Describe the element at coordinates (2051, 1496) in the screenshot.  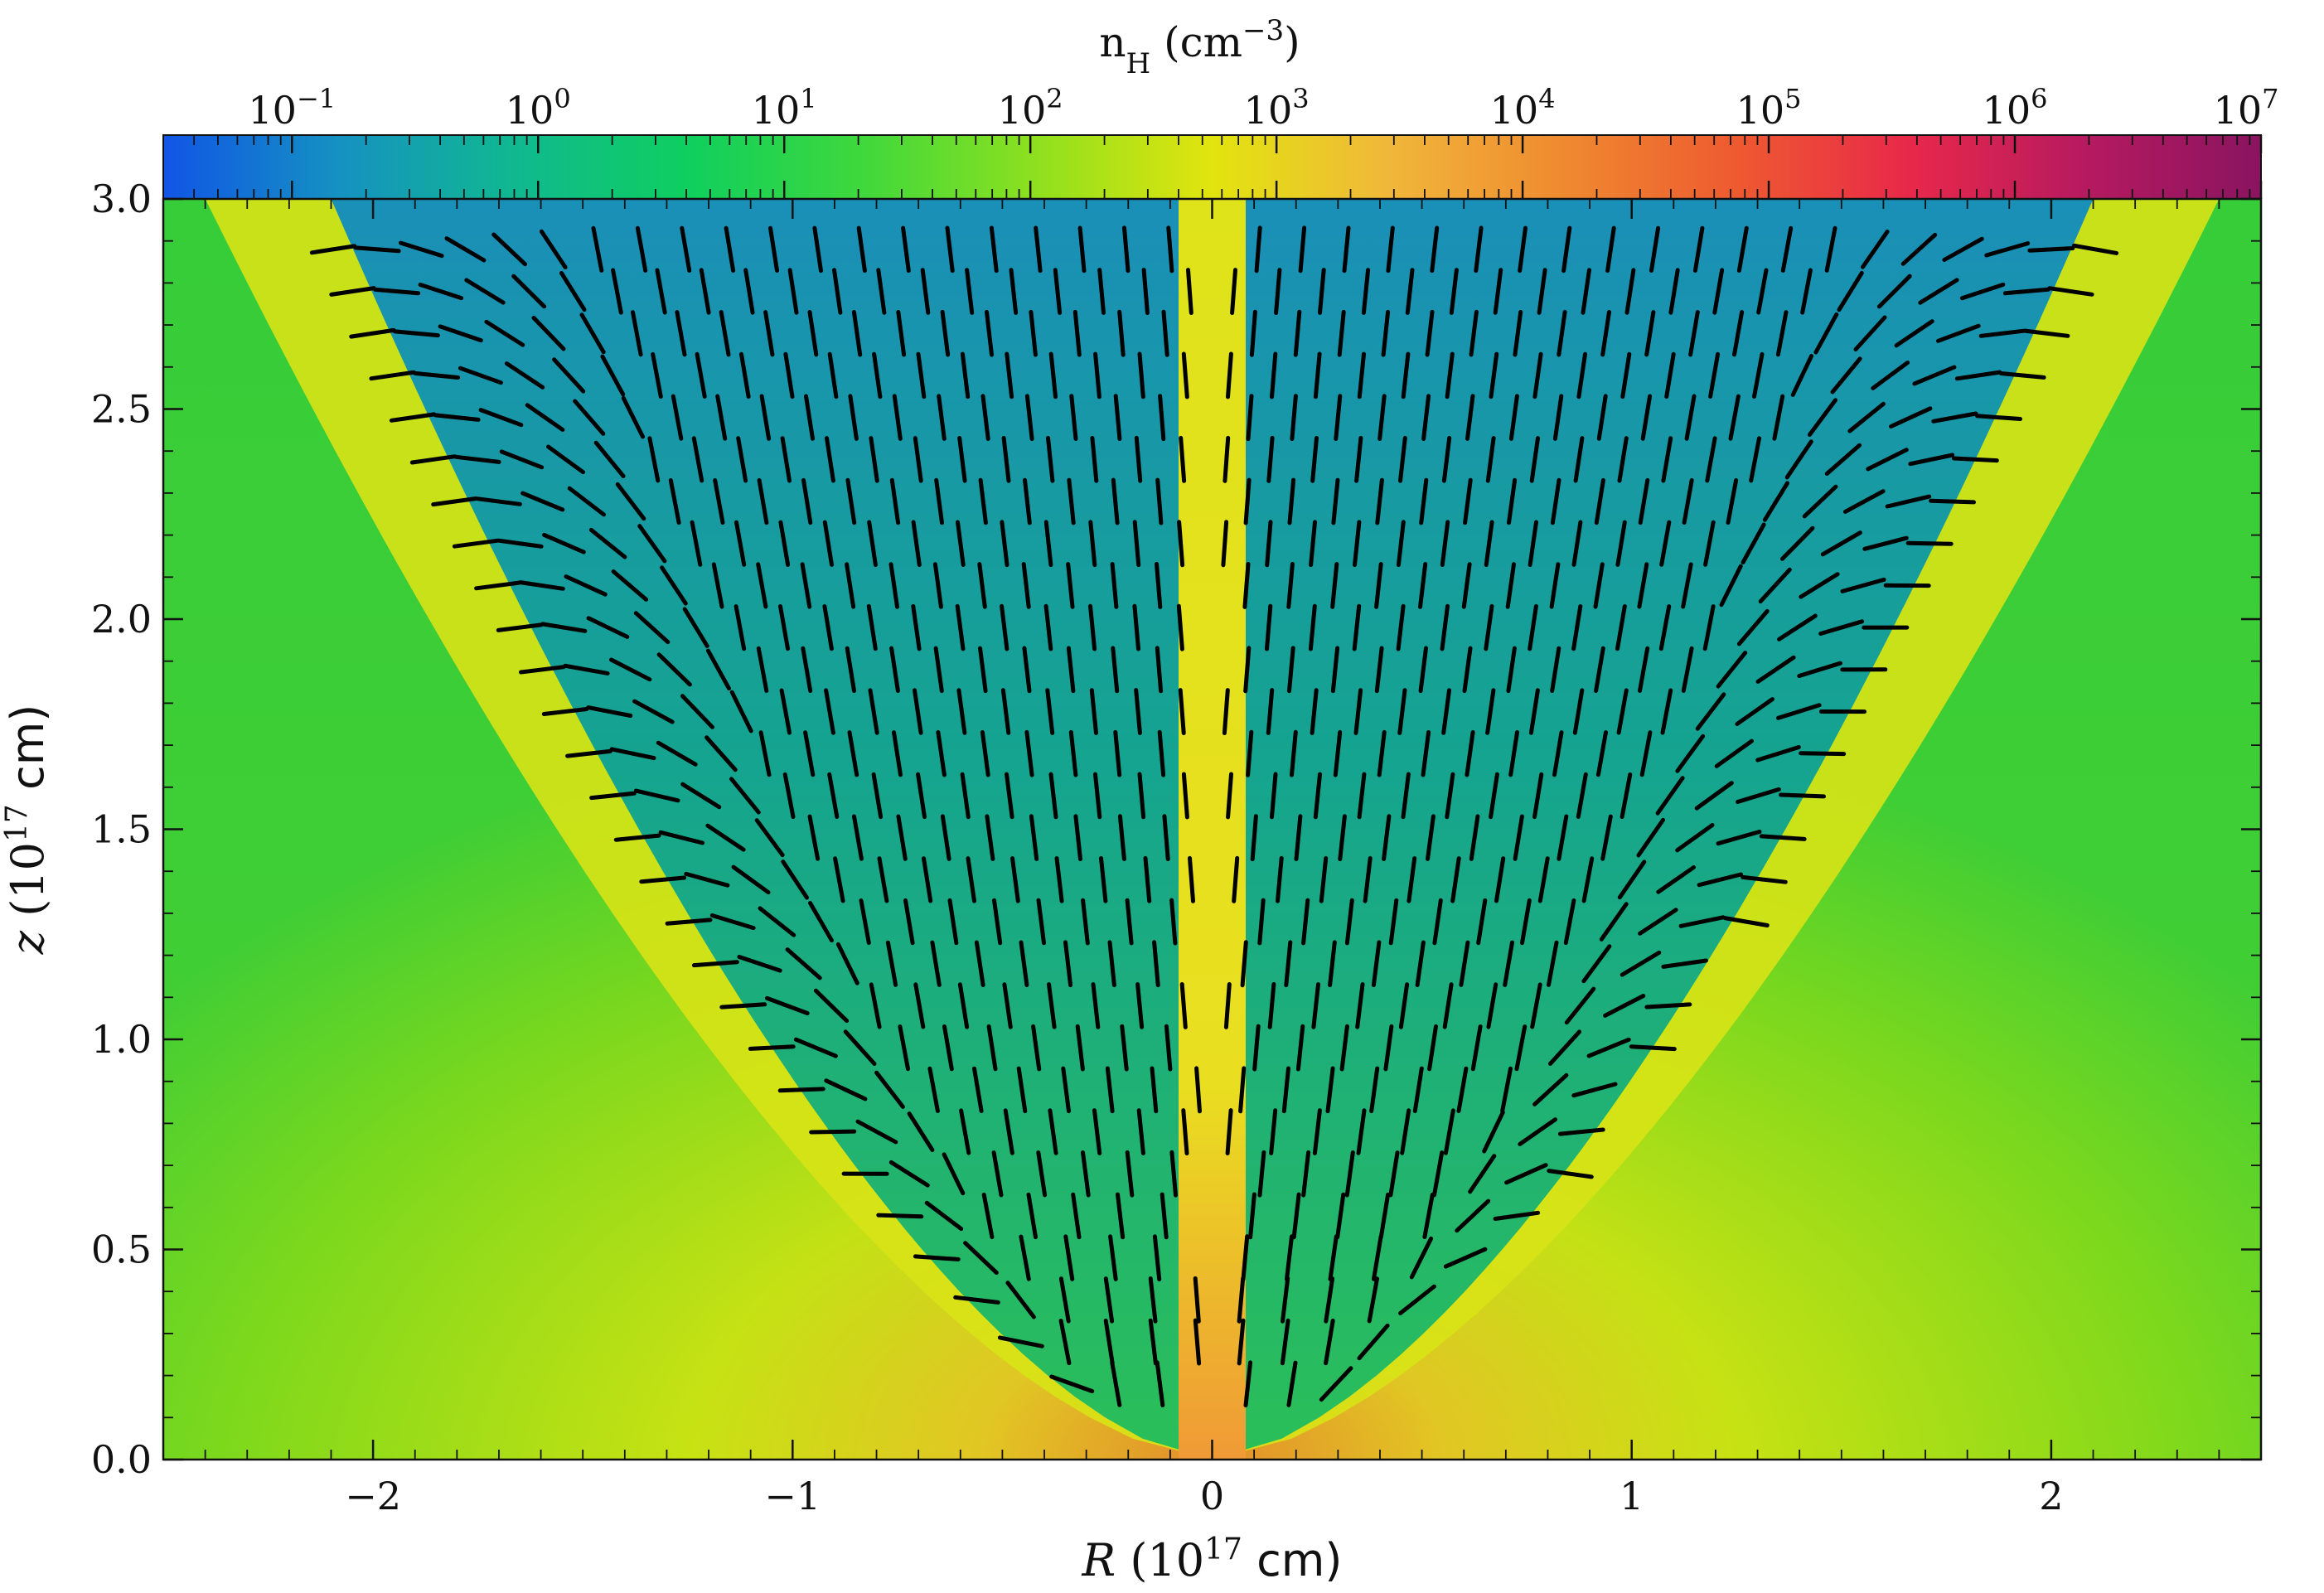
I see `x-tick-label: 2` at that location.